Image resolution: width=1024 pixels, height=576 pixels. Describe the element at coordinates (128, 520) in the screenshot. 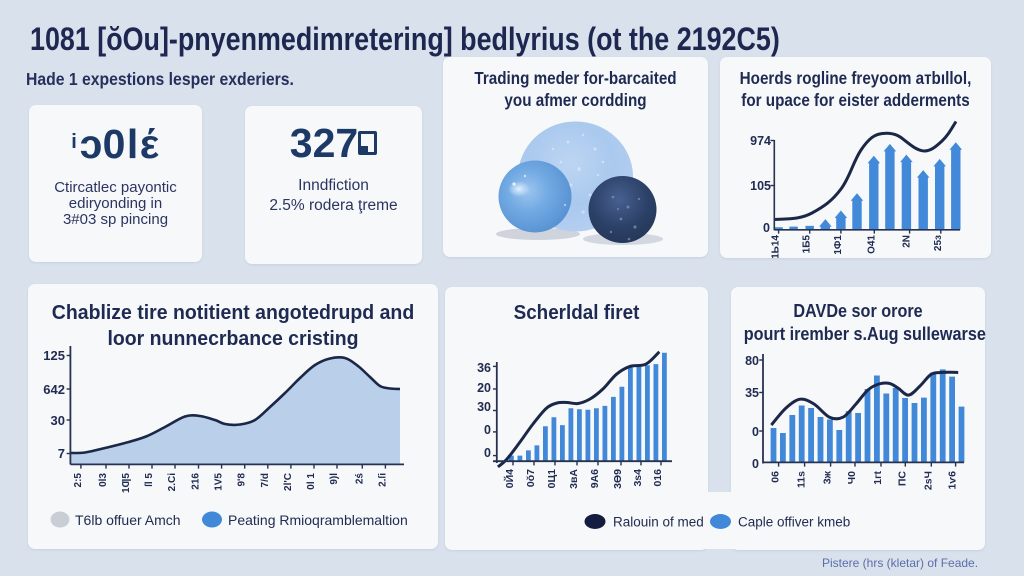

I see `svg-text: T6lb offuer Amch` at that location.